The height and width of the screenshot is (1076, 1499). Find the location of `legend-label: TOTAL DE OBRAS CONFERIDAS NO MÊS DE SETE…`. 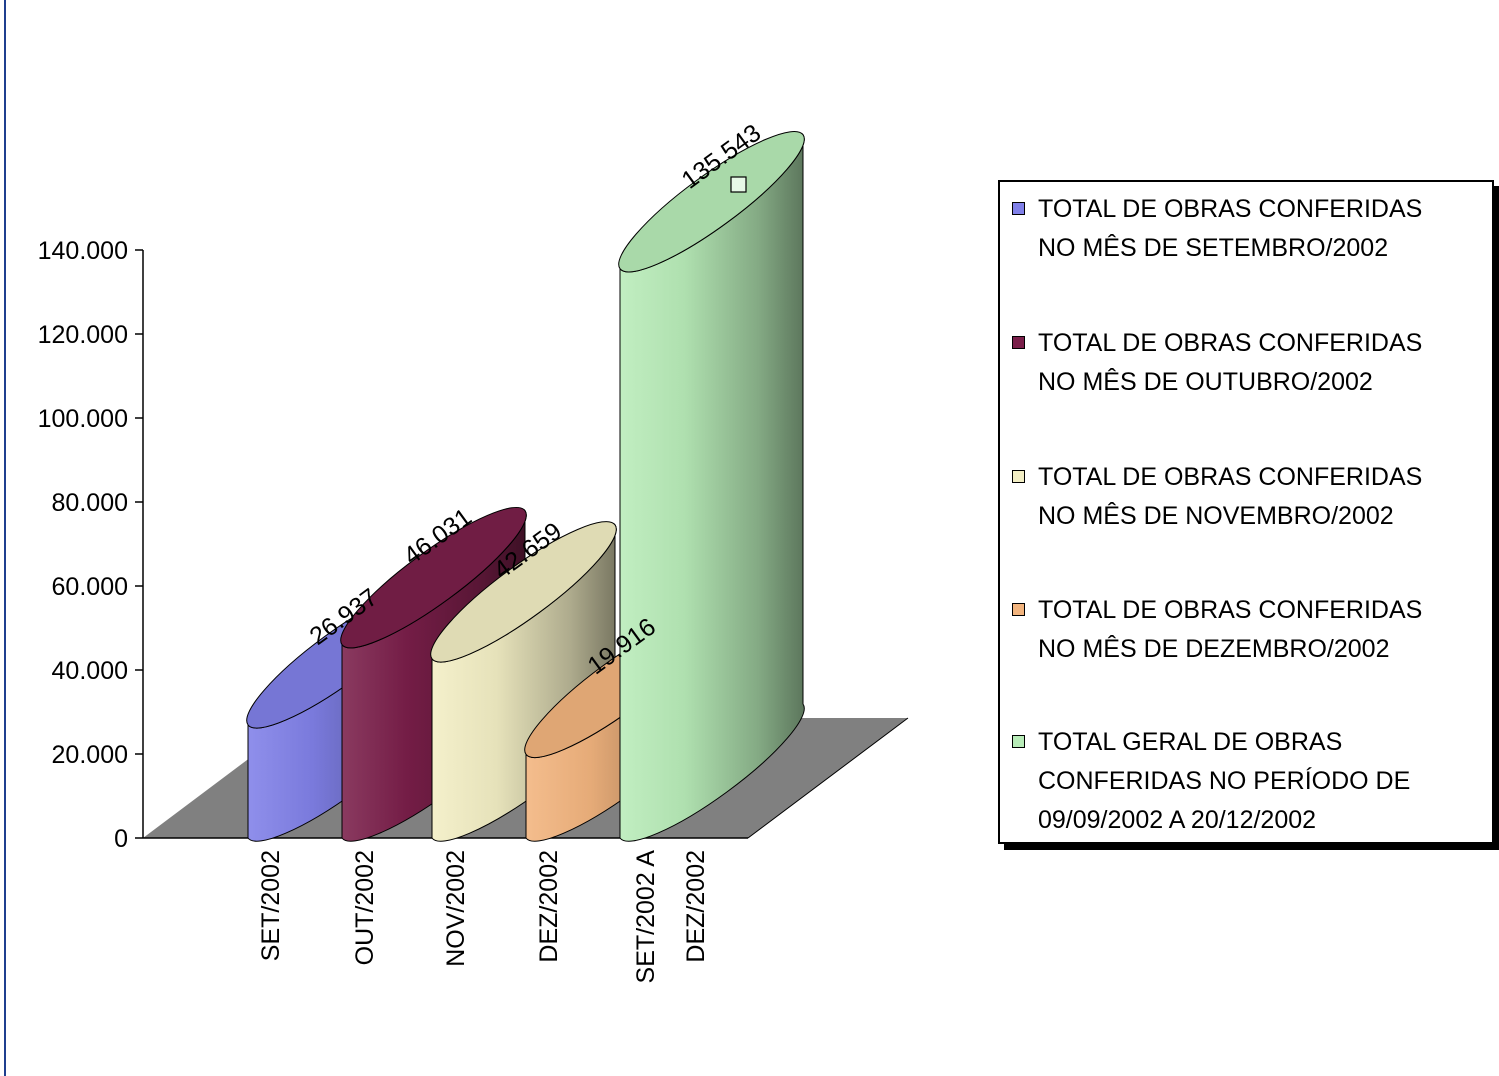

legend-label: TOTAL DE OBRAS CONFERIDAS NO MÊS DE SETE… is located at coordinates (1230, 228).